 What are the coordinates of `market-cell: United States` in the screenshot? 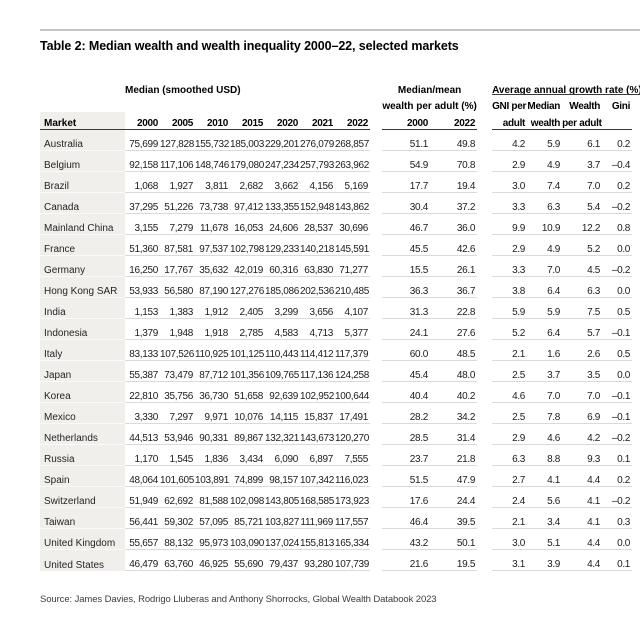 It's located at (82, 560).